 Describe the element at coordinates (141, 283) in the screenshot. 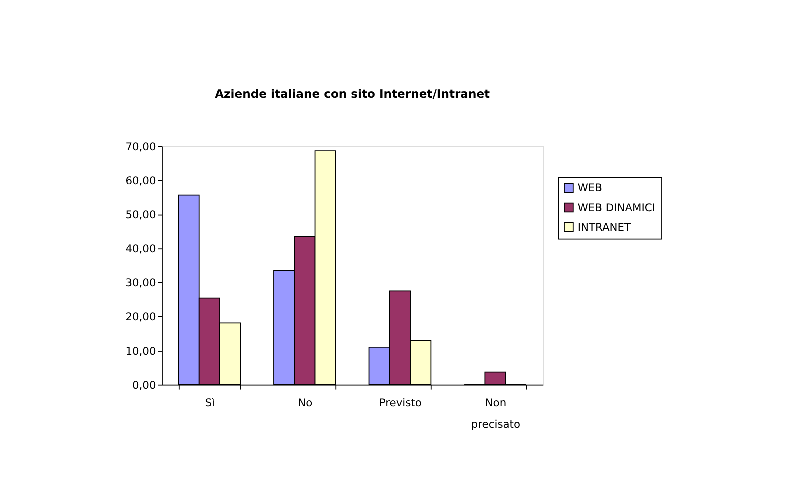

I see `y-tick-label: 30,00` at that location.